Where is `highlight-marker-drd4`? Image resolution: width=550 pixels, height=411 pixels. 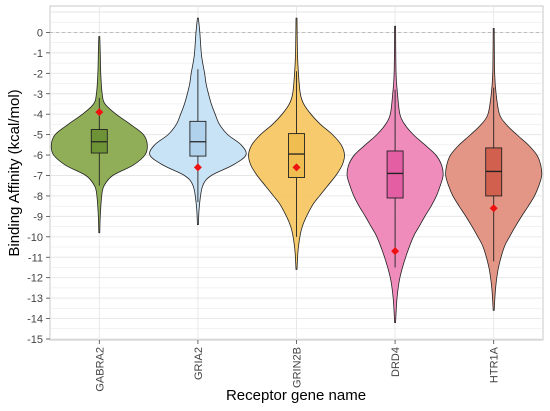 highlight-marker-drd4 is located at coordinates (395, 251).